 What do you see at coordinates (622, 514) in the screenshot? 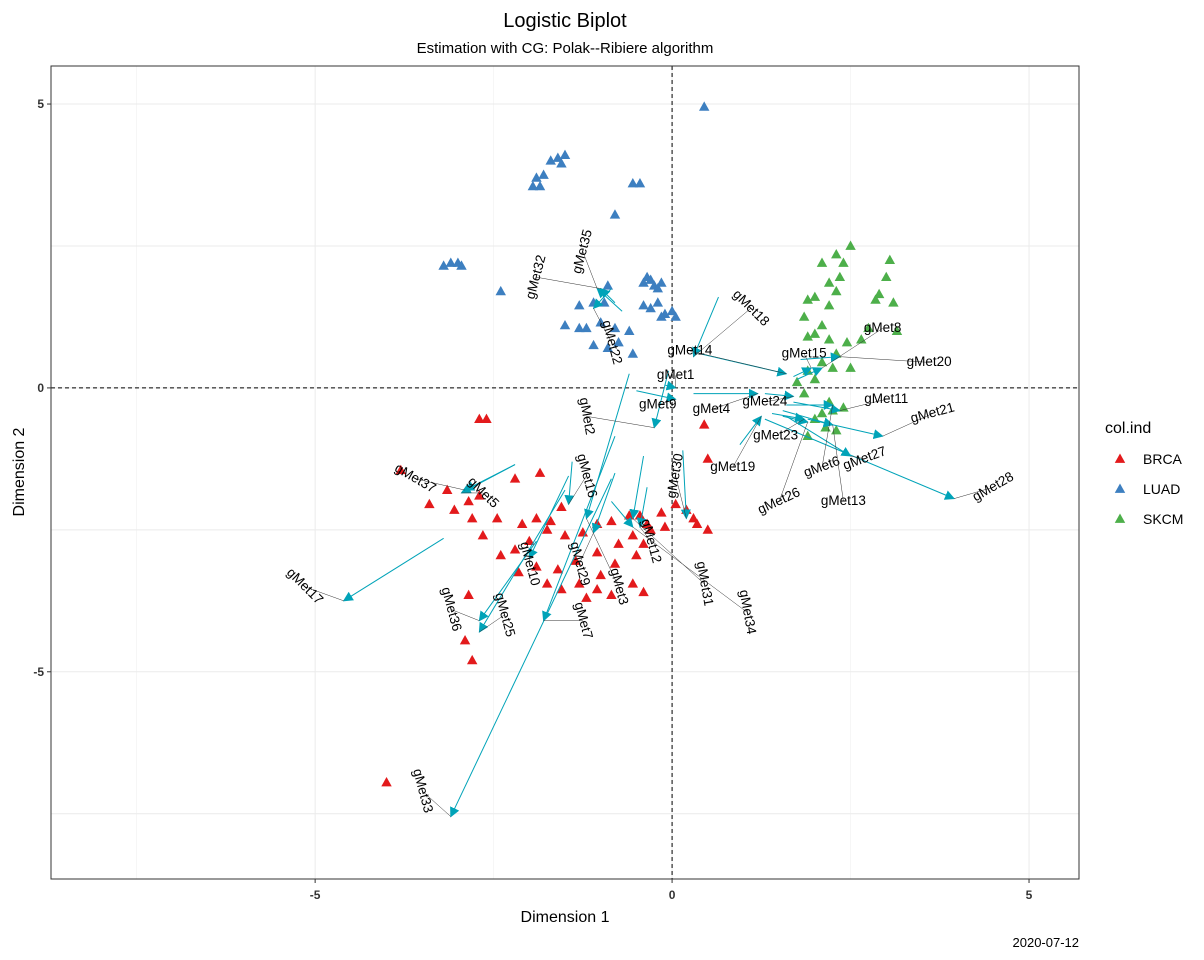
I see `variable-arrow-gmet34` at bounding box center [622, 514].